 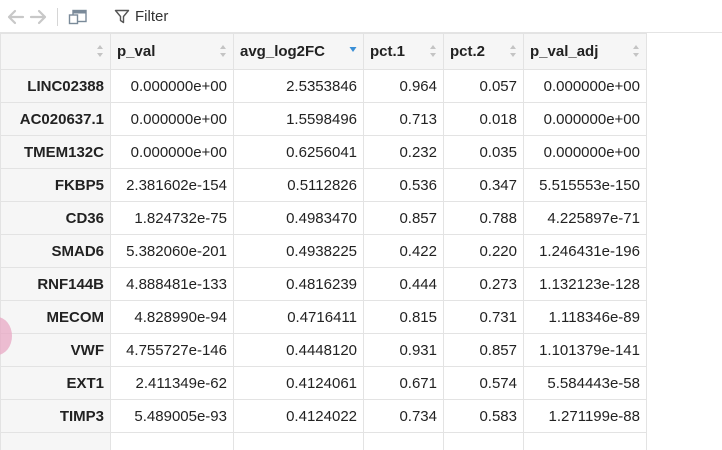 What do you see at coordinates (483, 119) in the screenshot?
I see `pct-2-cell: 0.018` at bounding box center [483, 119].